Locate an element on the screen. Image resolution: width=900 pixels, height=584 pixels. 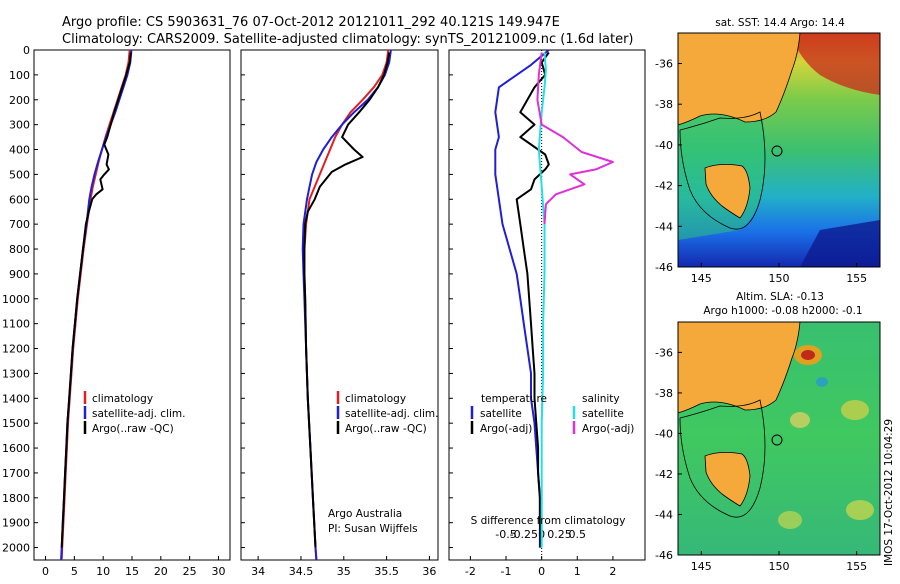
sla-float-marker is located at coordinates (777, 440).